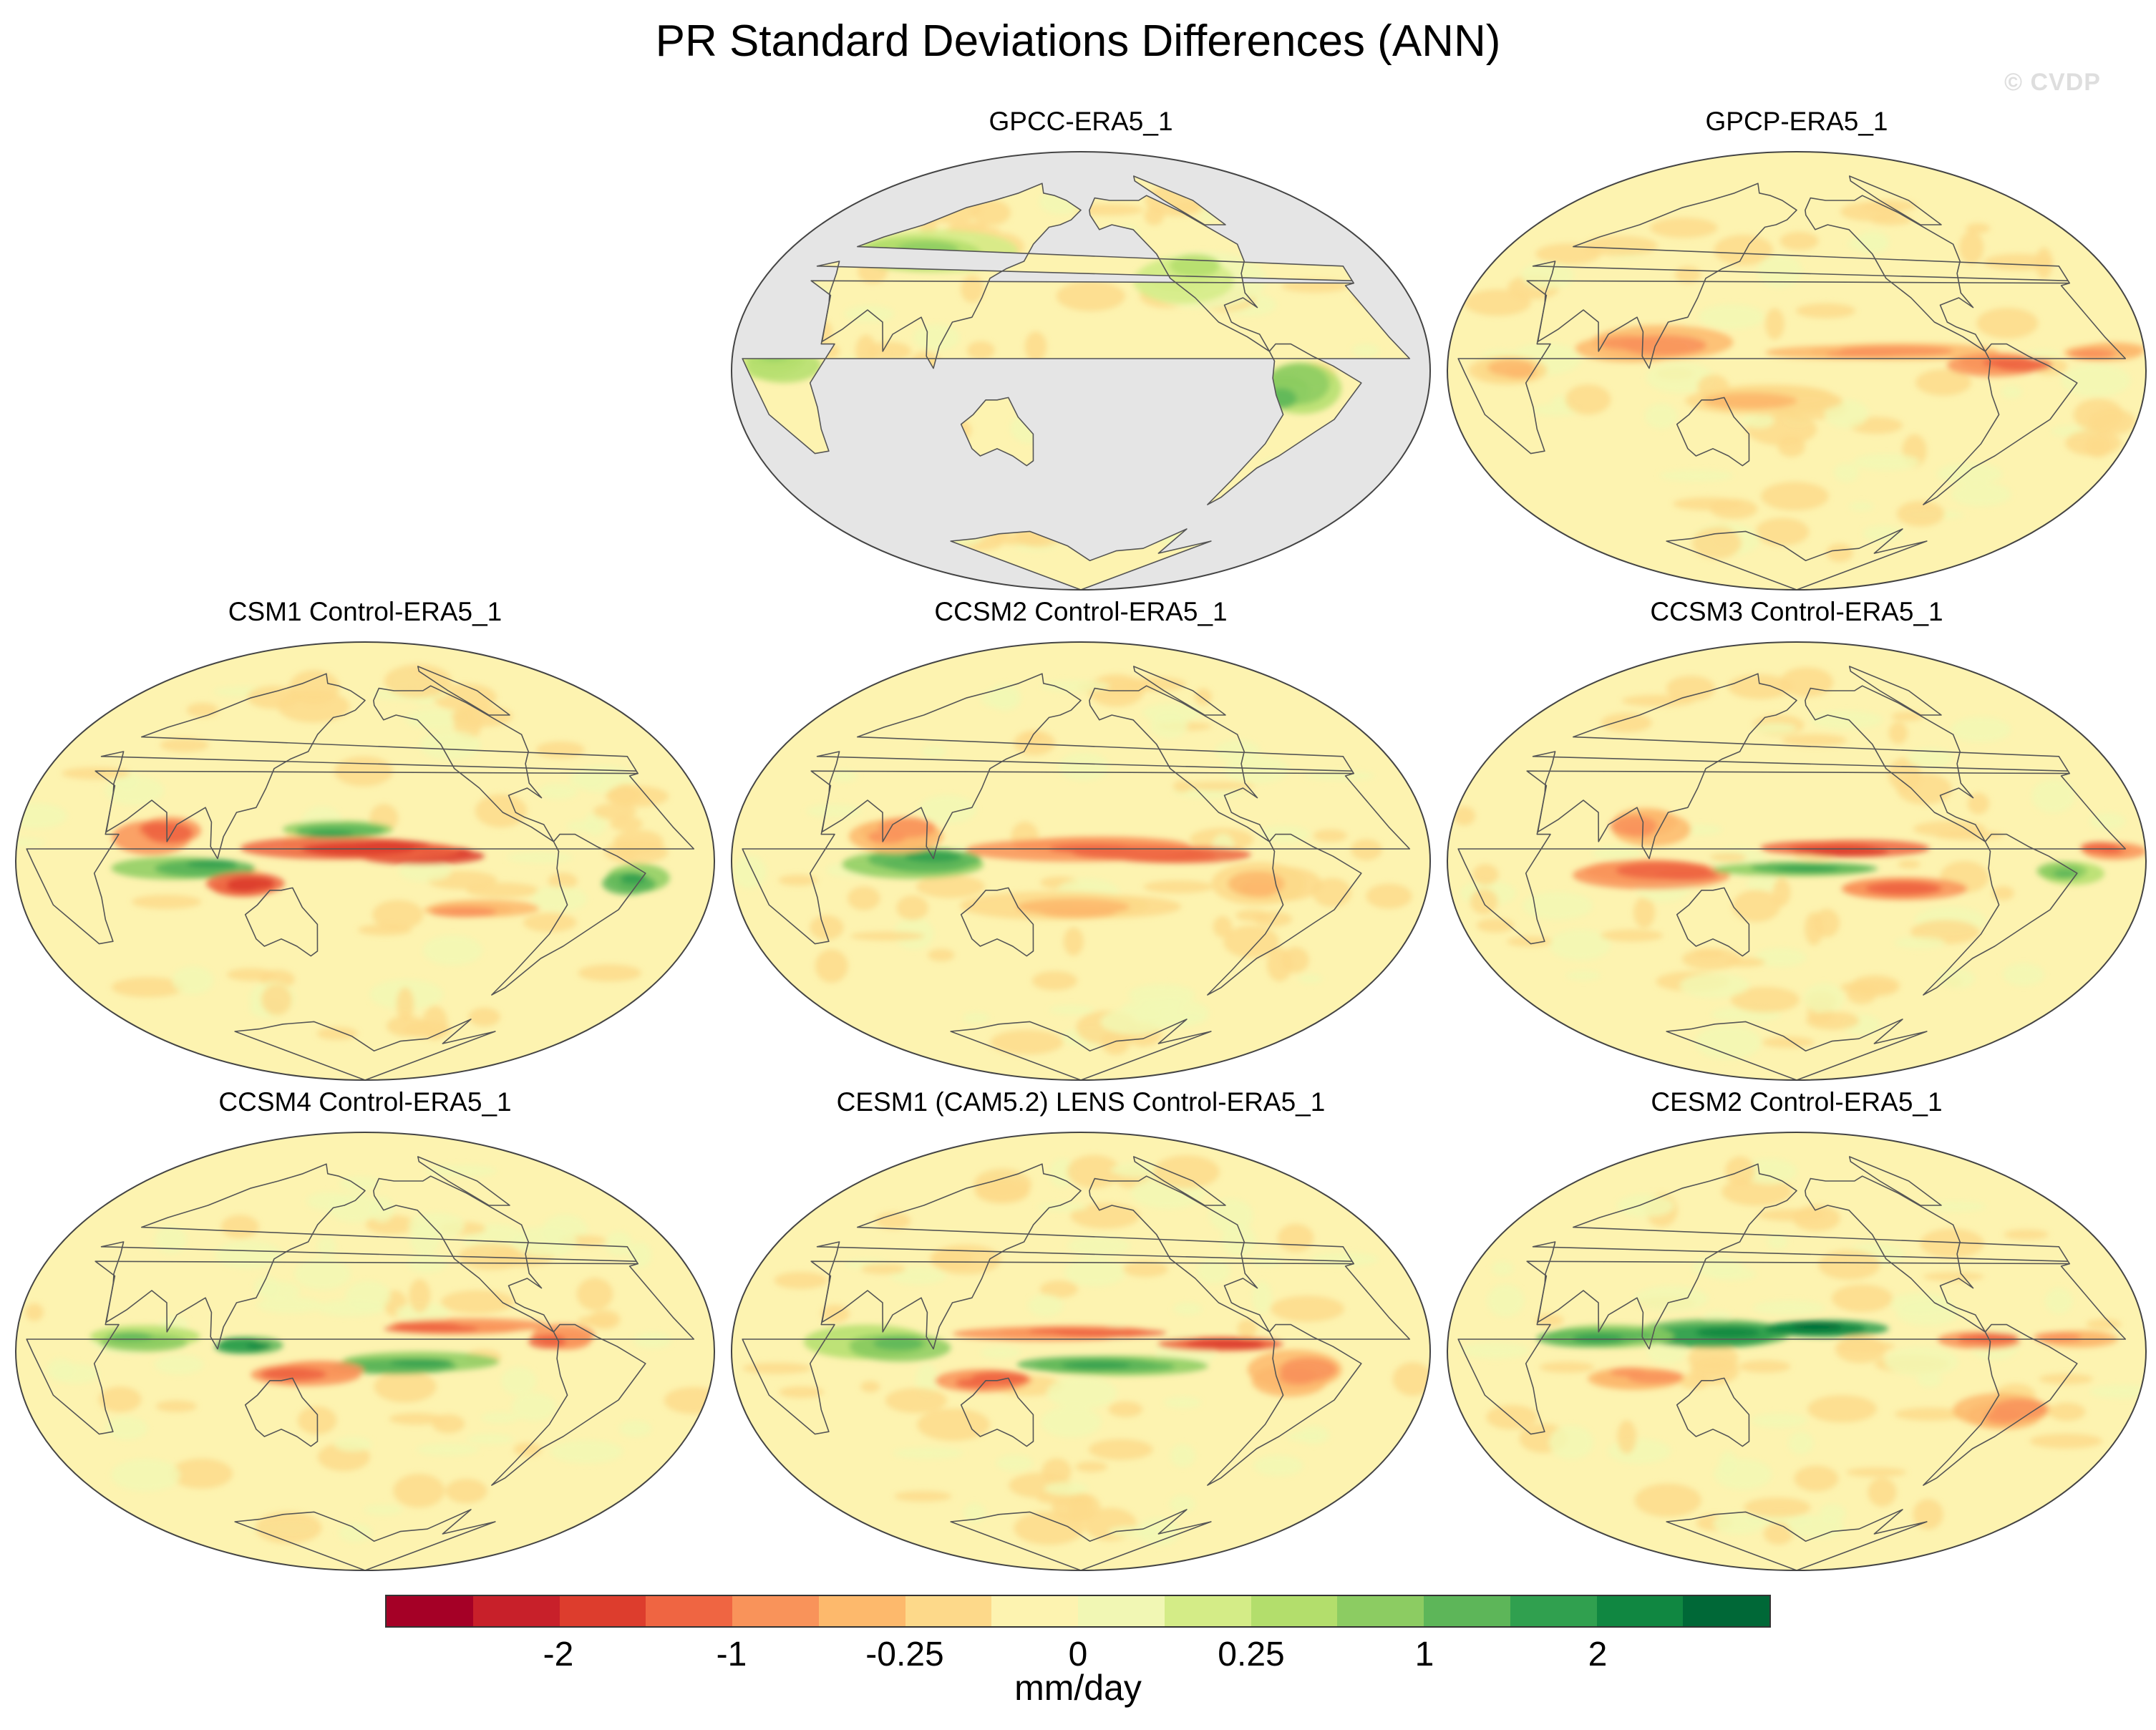 This screenshot has height=1730, width=2156. What do you see at coordinates (365, 1351) in the screenshot?
I see `map-field` at bounding box center [365, 1351].